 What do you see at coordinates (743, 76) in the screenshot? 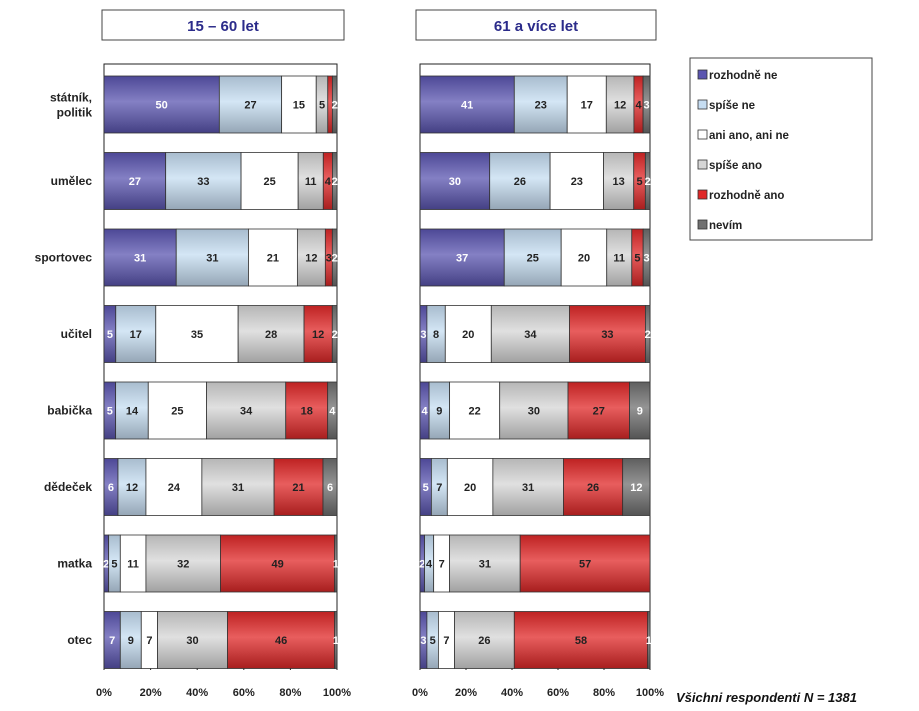
I see `legend-entry: rozhodně ne` at bounding box center [743, 76].